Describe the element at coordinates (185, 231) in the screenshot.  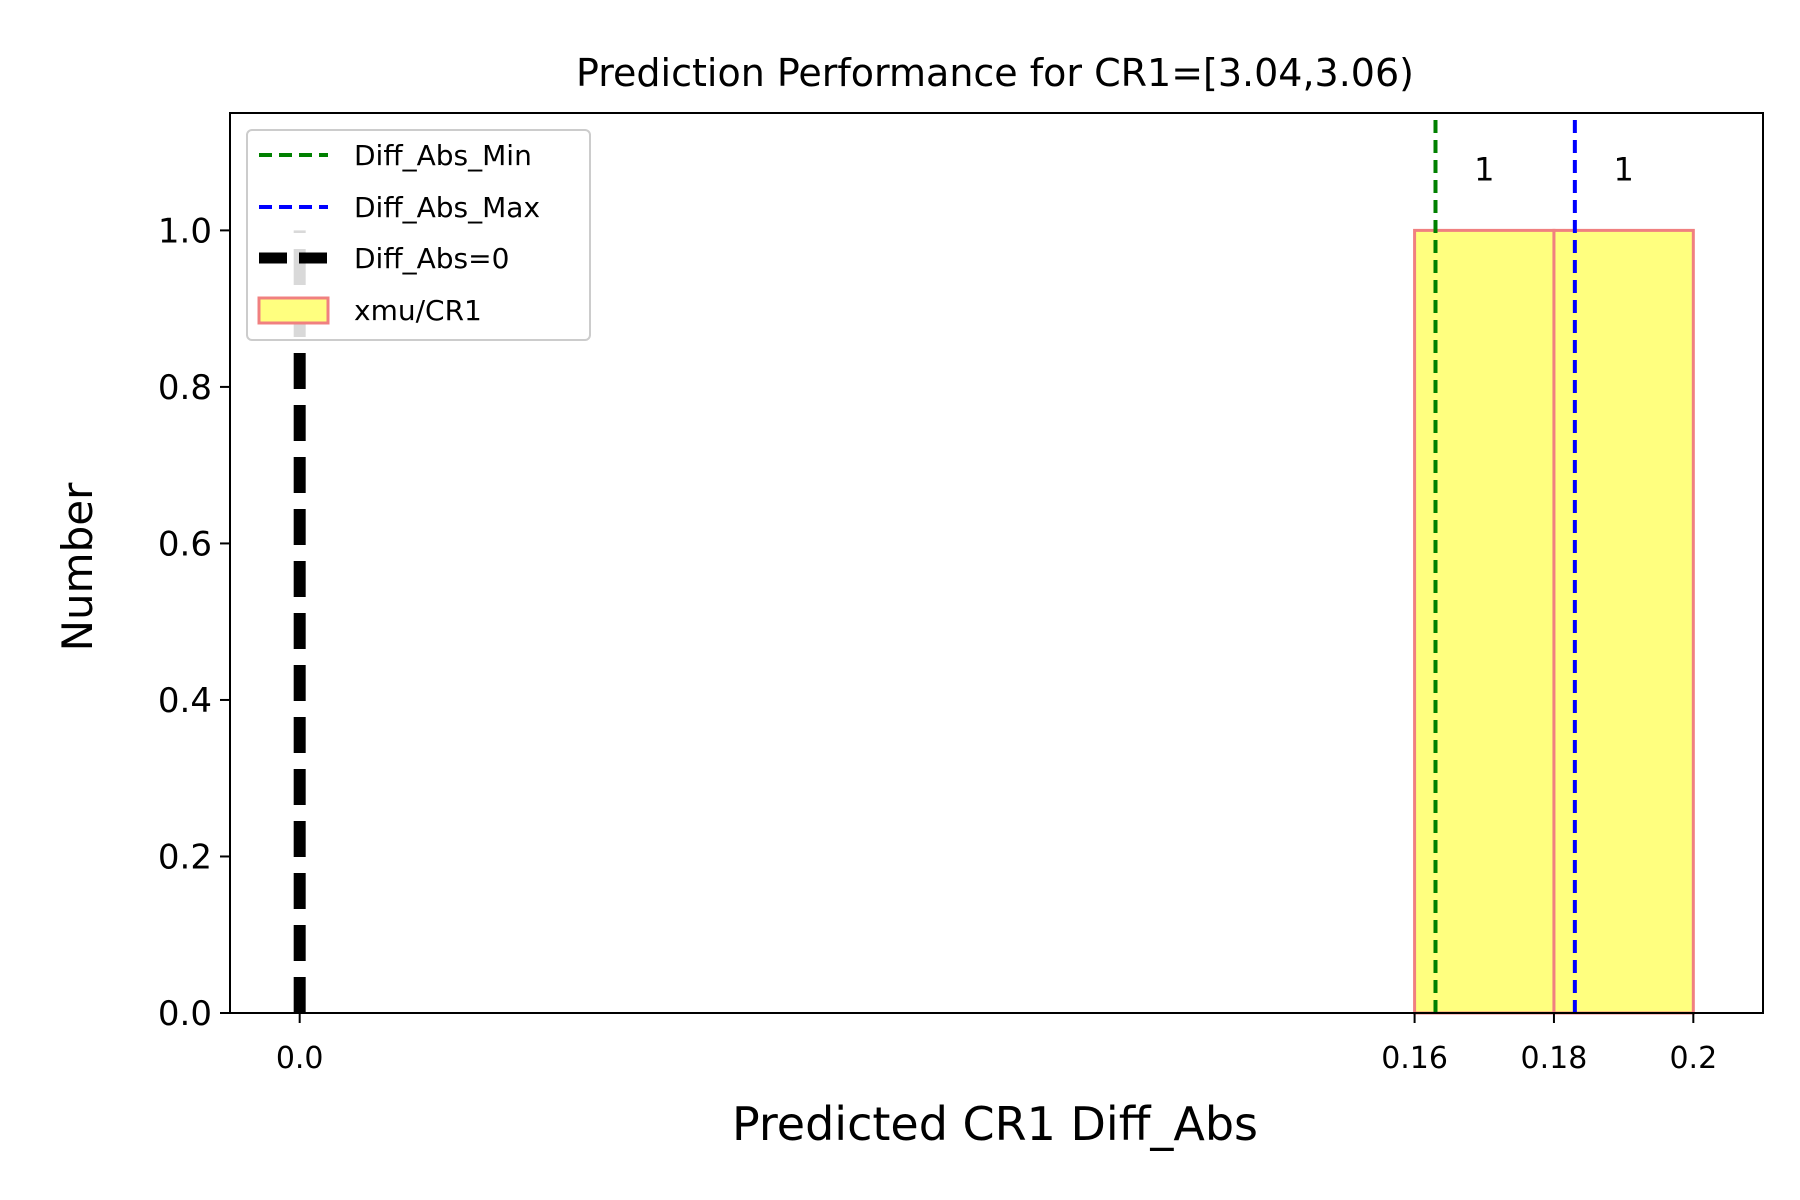
I see `y-tick-label-5: 1.0` at that location.